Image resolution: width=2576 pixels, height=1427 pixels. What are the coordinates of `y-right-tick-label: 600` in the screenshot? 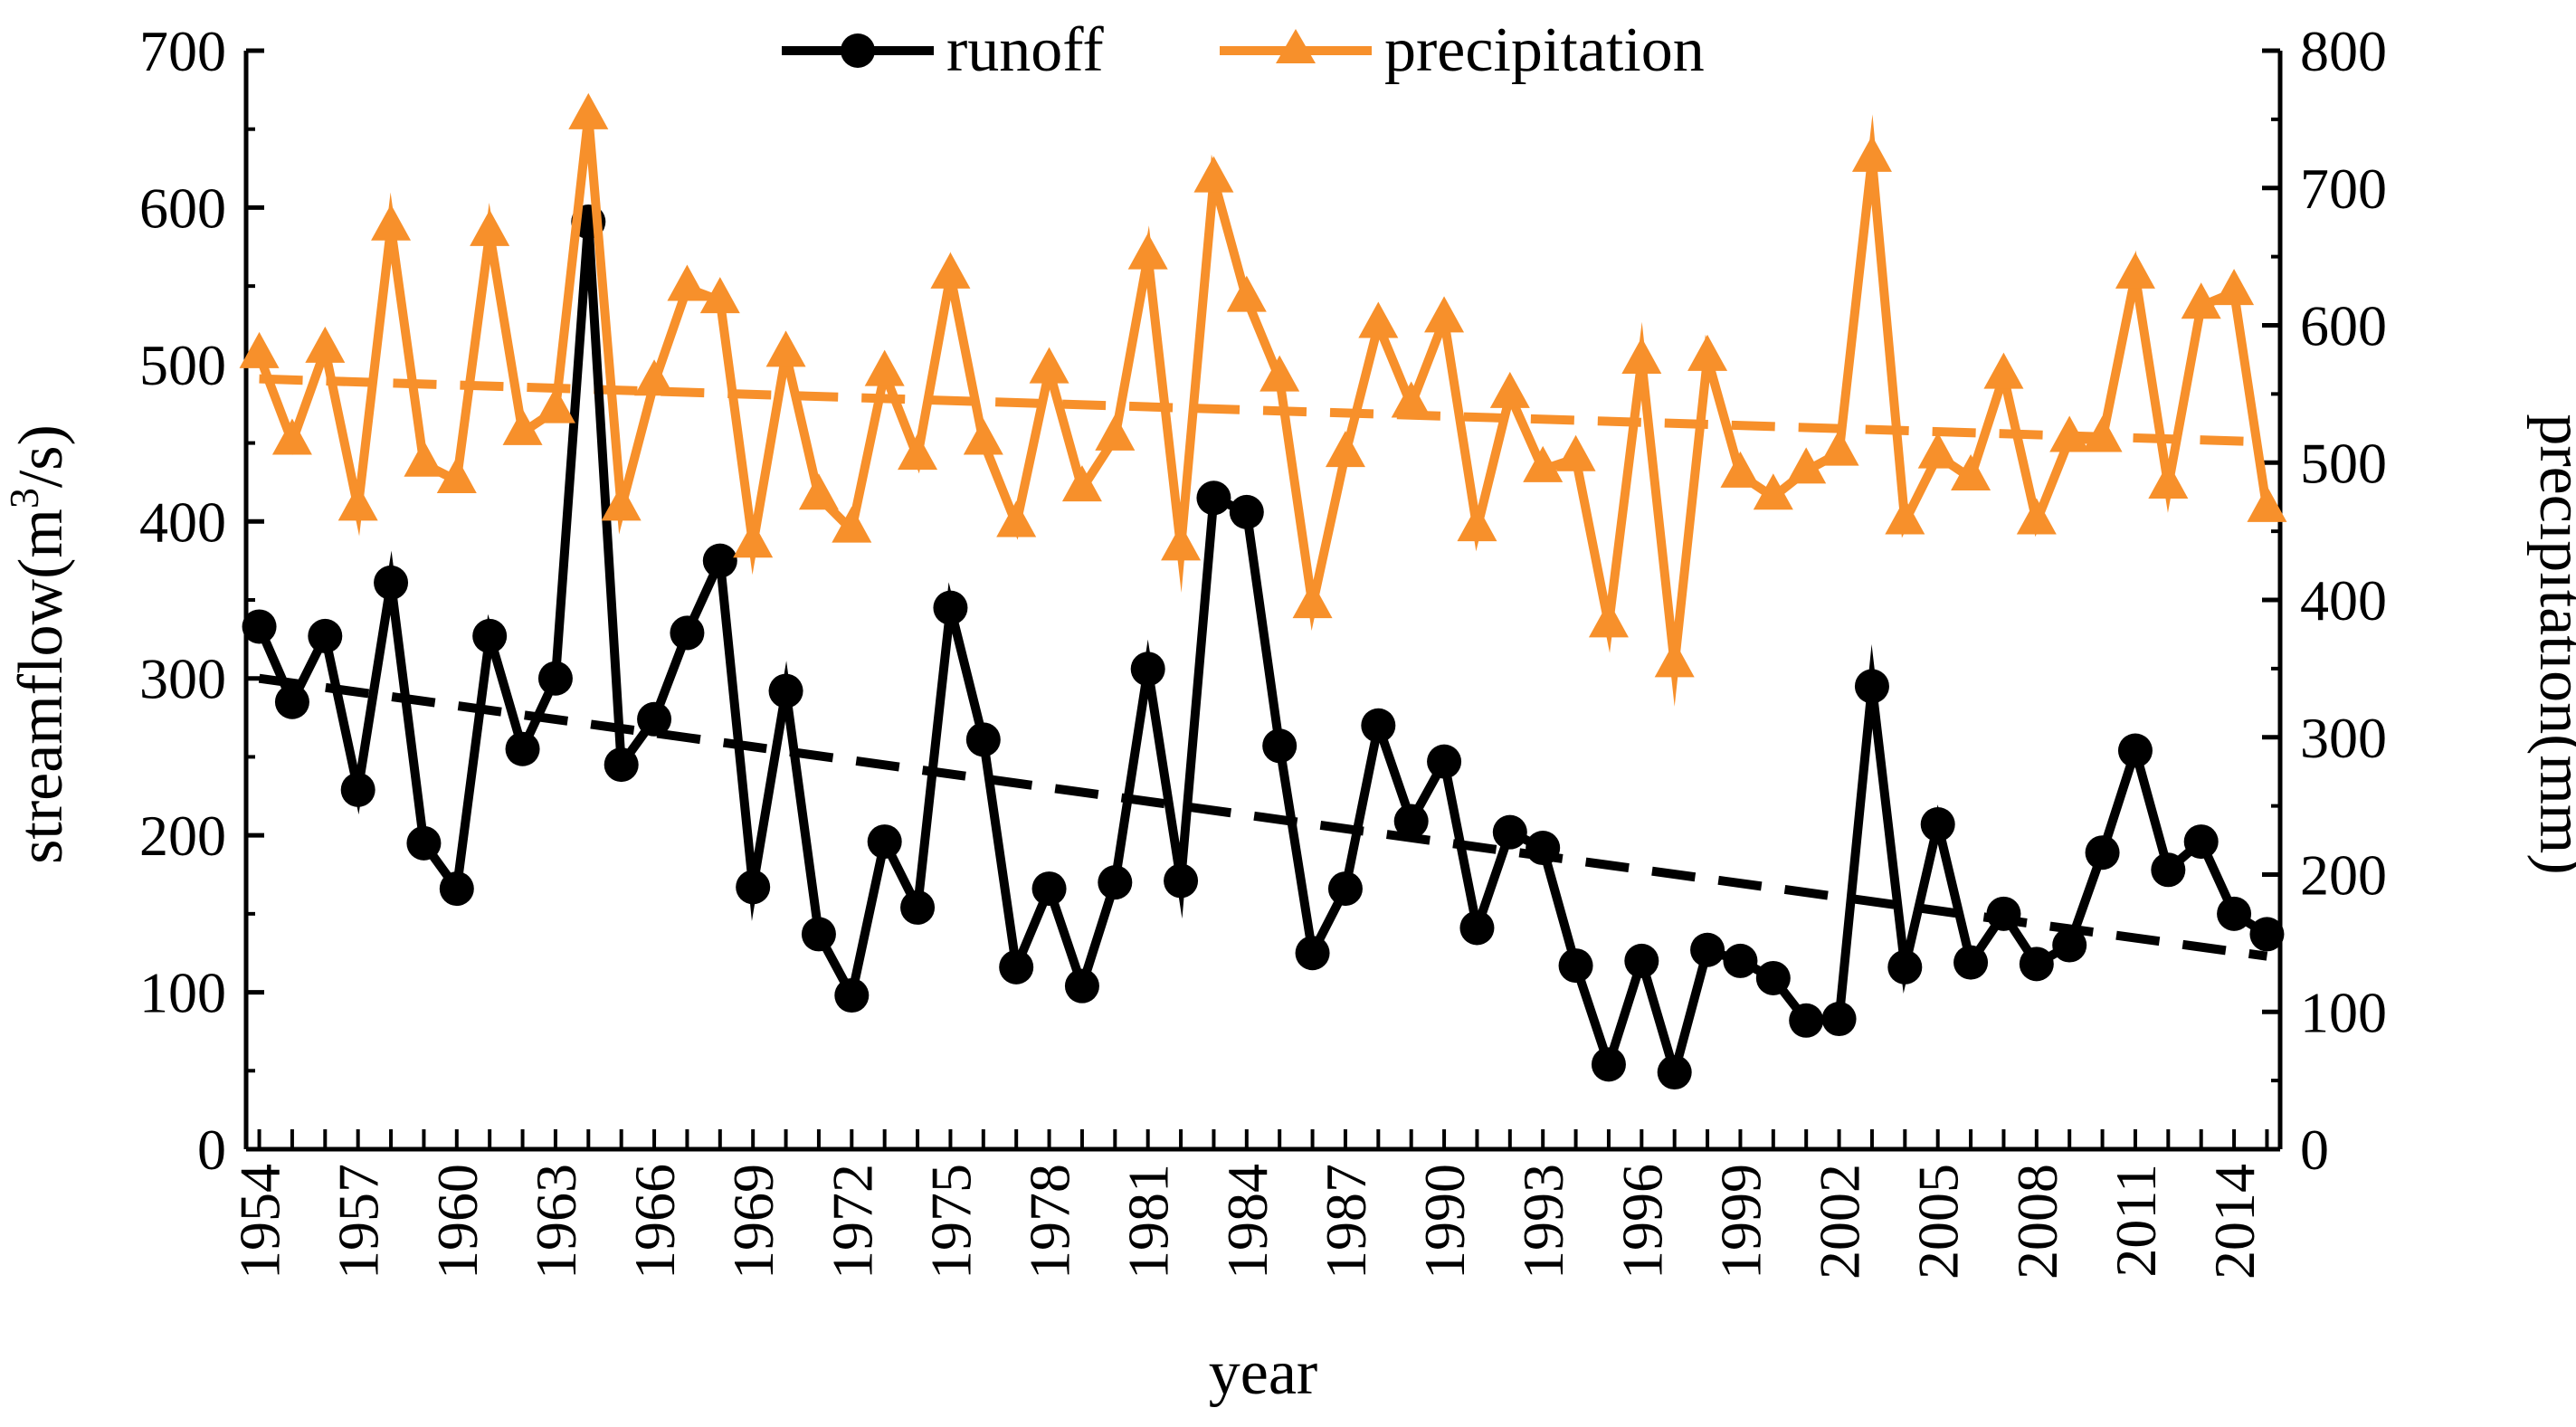 It's located at (2343, 326).